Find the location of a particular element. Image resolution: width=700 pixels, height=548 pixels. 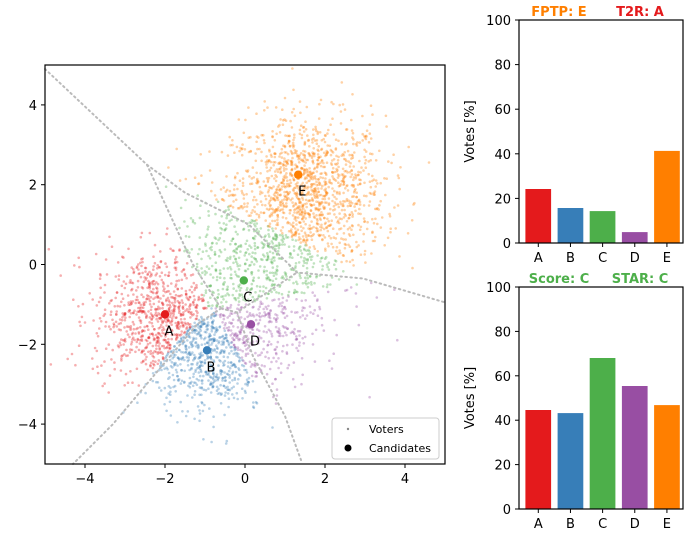

candidate-point-d is located at coordinates (251, 324).